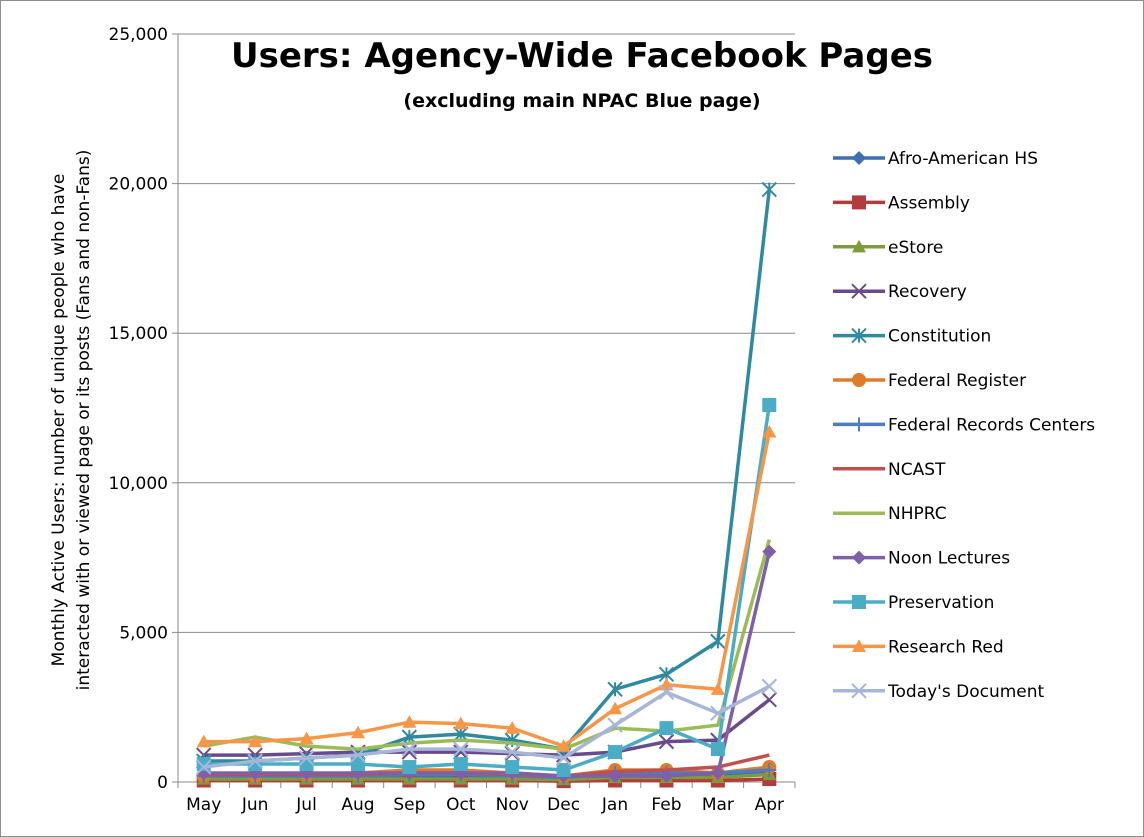 This screenshot has width=1144, height=837. Describe the element at coordinates (939, 337) in the screenshot. I see `legend-label: Constitution` at that location.